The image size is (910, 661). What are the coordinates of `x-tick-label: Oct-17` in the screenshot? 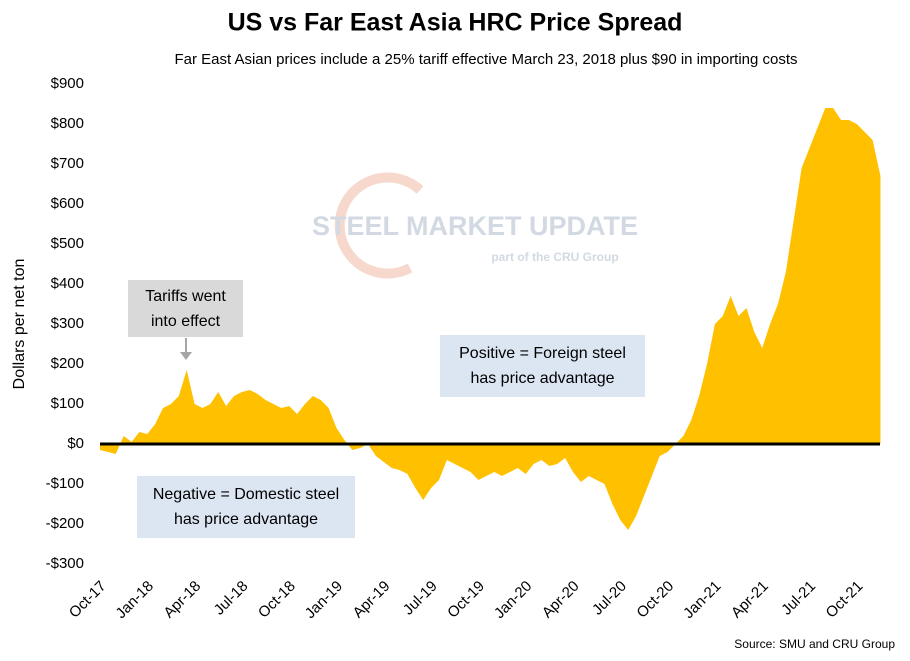 It's located at (88, 600).